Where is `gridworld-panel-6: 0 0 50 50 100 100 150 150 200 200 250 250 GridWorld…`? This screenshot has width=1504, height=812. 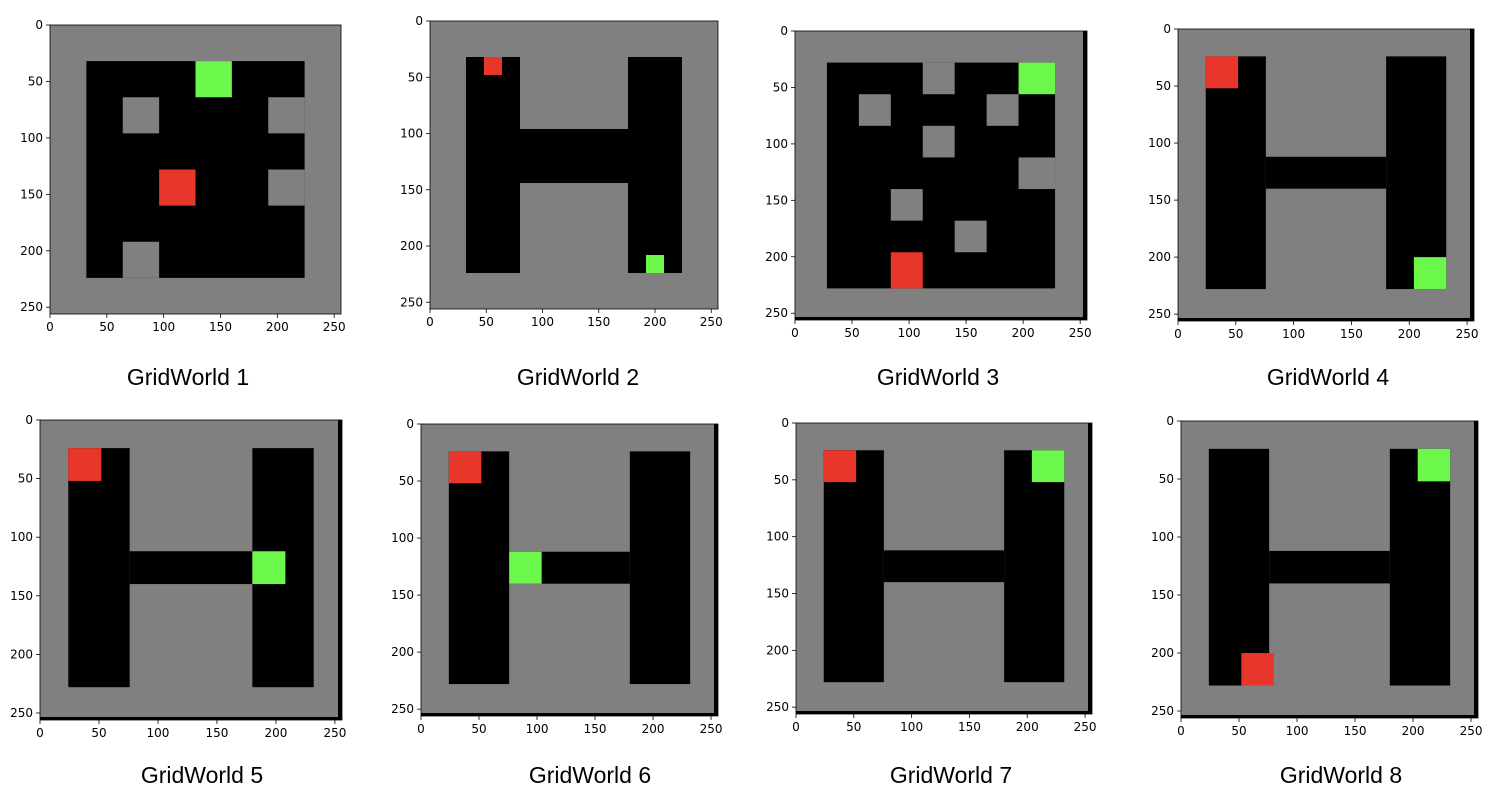
gridworld-panel-6: 0 0 50 50 100 100 150 150 200 200 250 250 GridWorld… is located at coordinates (564, 609).